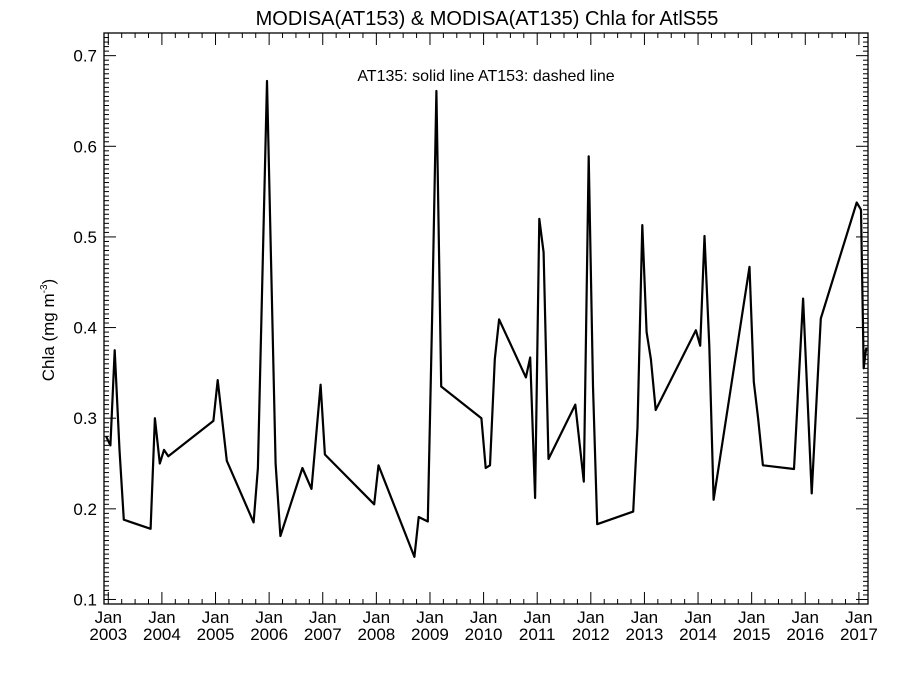 The width and height of the screenshot is (900, 675). What do you see at coordinates (108, 634) in the screenshot?
I see `x-tick-label-year: 2003` at bounding box center [108, 634].